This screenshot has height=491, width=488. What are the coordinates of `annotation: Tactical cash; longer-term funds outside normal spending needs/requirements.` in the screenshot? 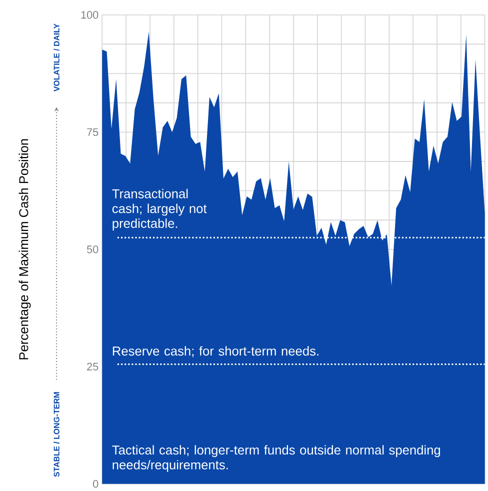 It's located at (276, 458).